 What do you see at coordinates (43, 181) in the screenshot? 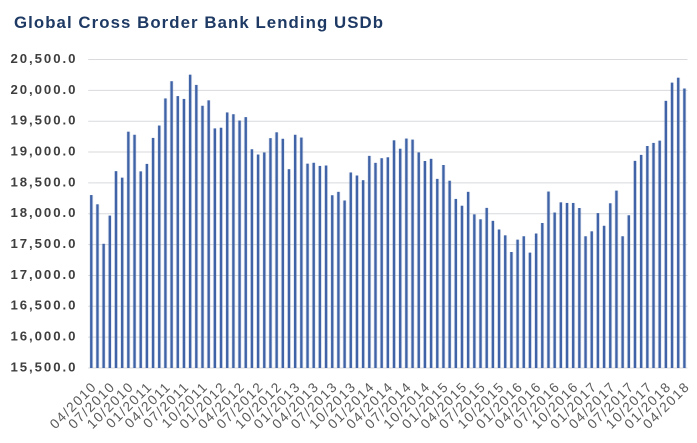
I see `svg-text: 18,500.0` at bounding box center [43, 181].